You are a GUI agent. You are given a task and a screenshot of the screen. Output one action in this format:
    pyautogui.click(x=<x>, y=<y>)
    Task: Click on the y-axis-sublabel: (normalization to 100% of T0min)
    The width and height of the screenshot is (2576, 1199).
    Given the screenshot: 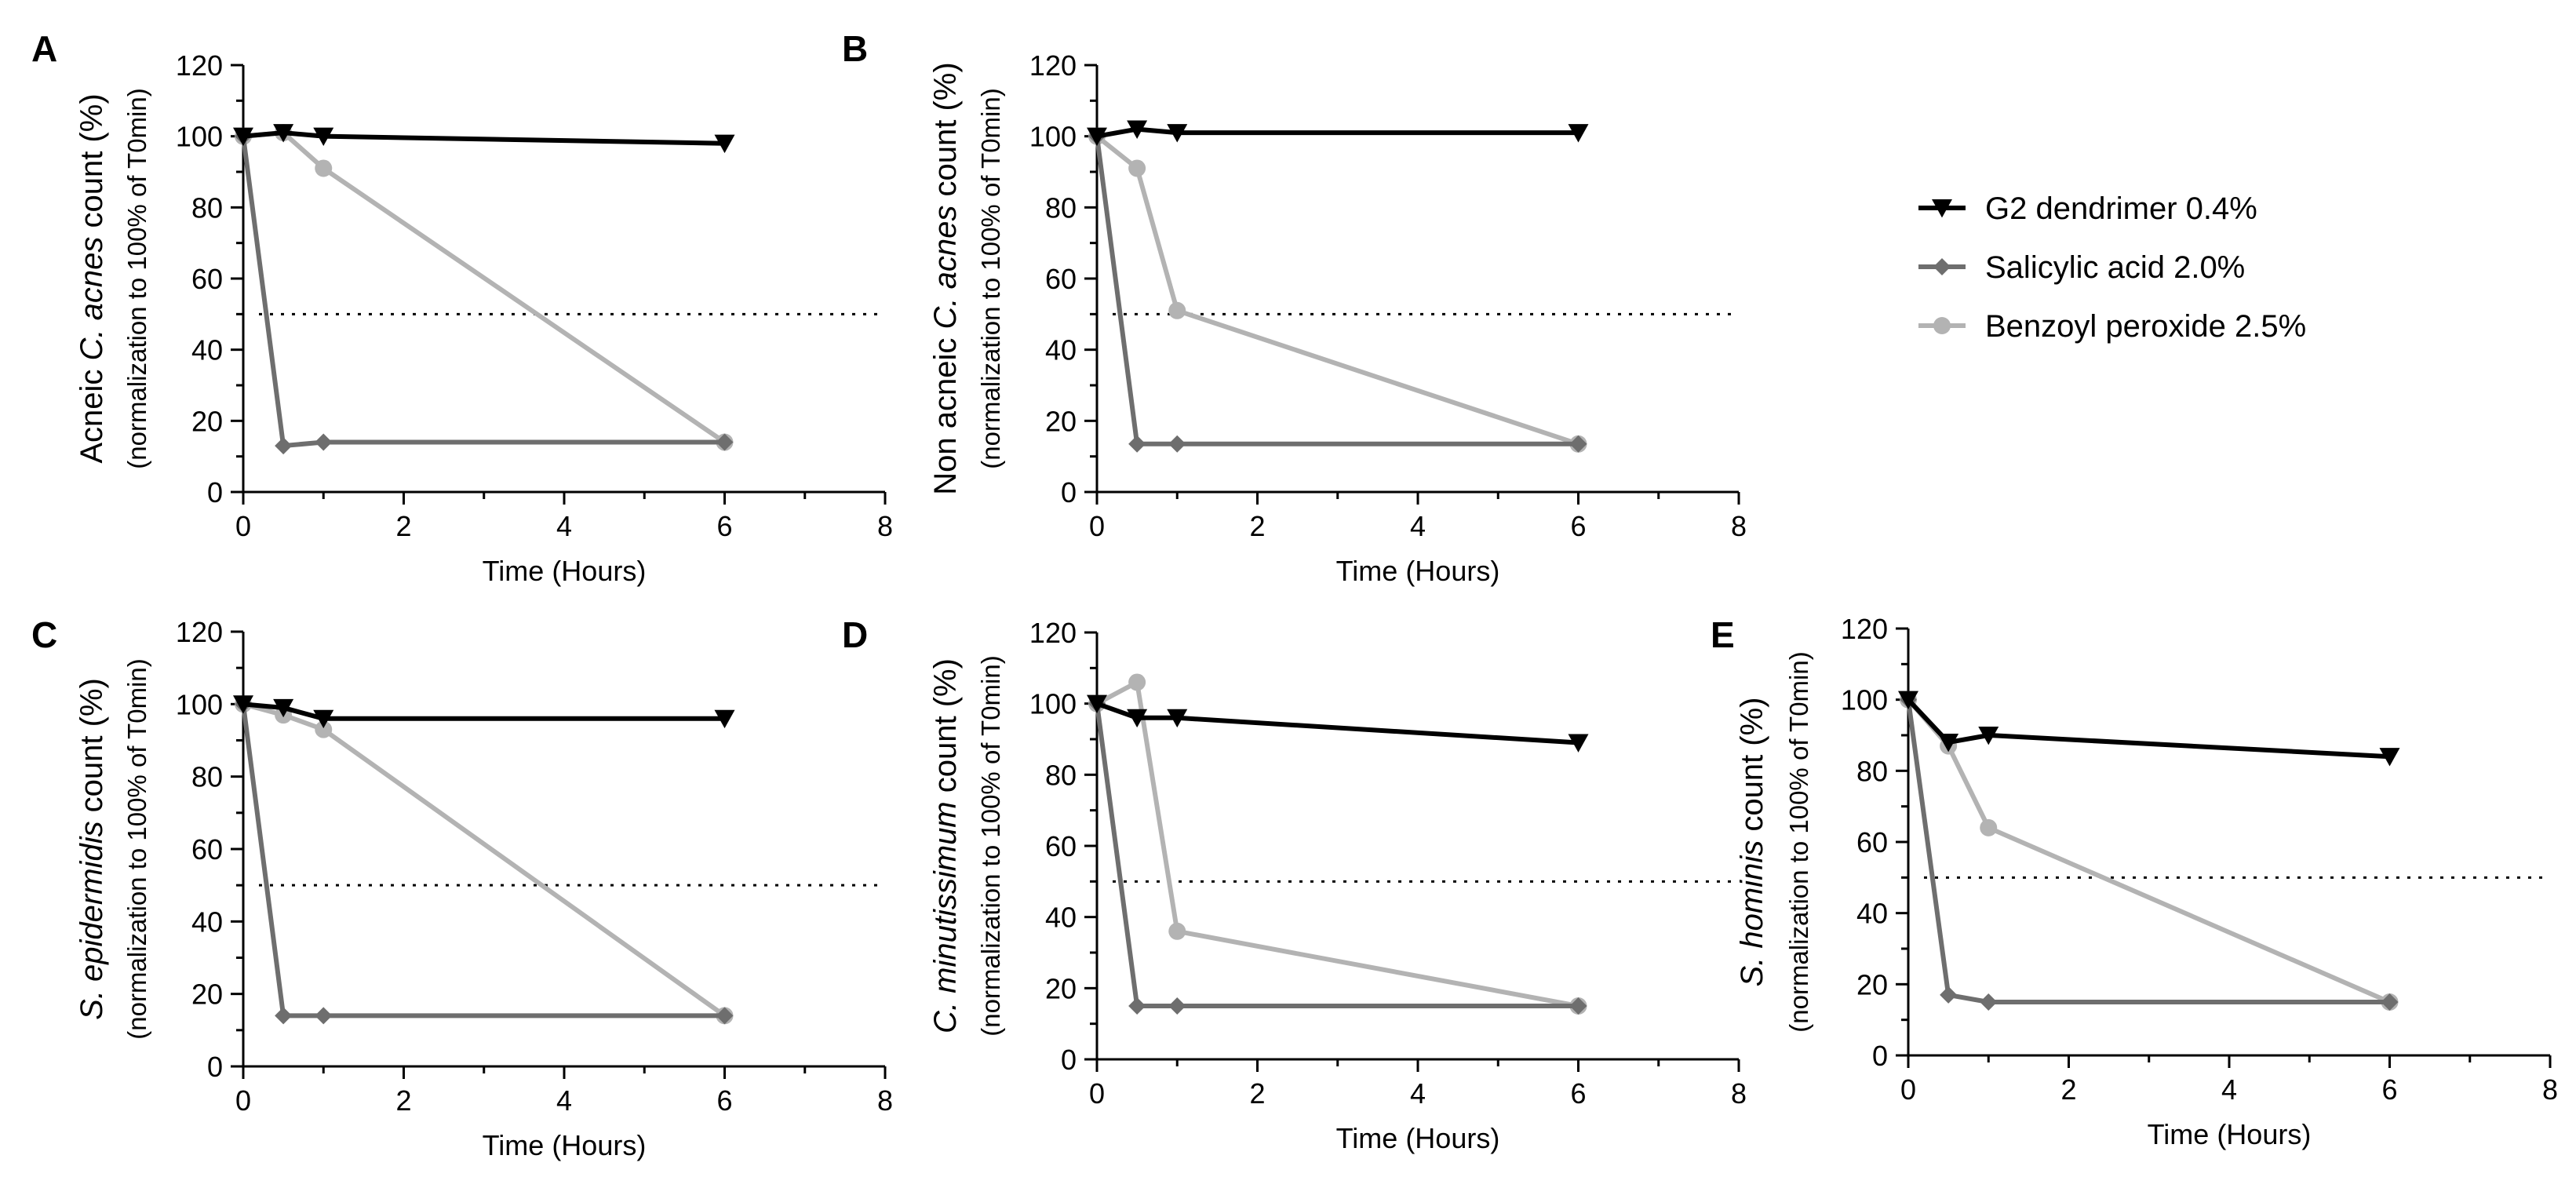 What is the action you would take?
    pyautogui.click(x=990, y=278)
    